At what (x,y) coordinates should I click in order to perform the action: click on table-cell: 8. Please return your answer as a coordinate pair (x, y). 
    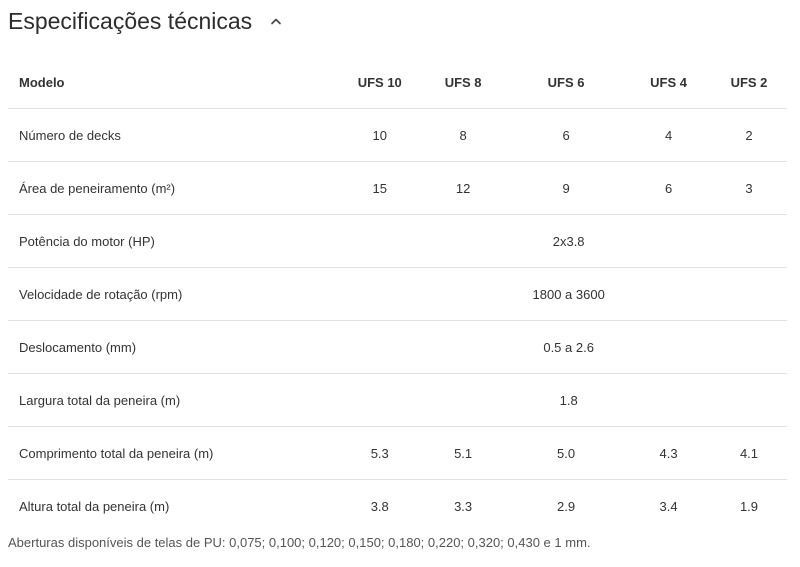
    Looking at the image, I should click on (463, 135).